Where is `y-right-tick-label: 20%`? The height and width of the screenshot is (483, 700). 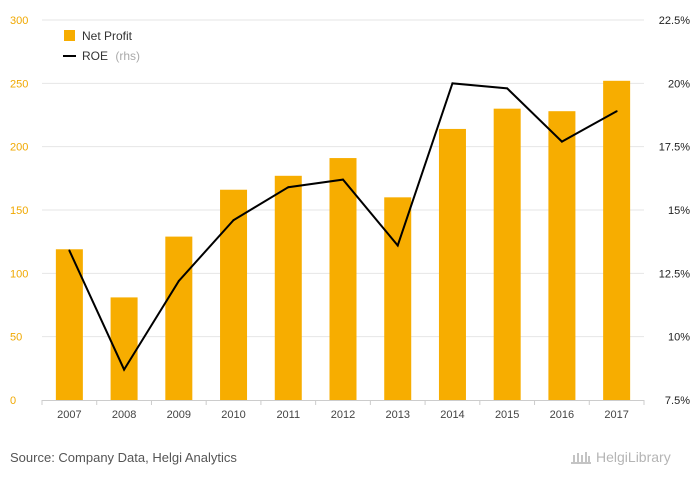 y-right-tick-label: 20% is located at coordinates (679, 84).